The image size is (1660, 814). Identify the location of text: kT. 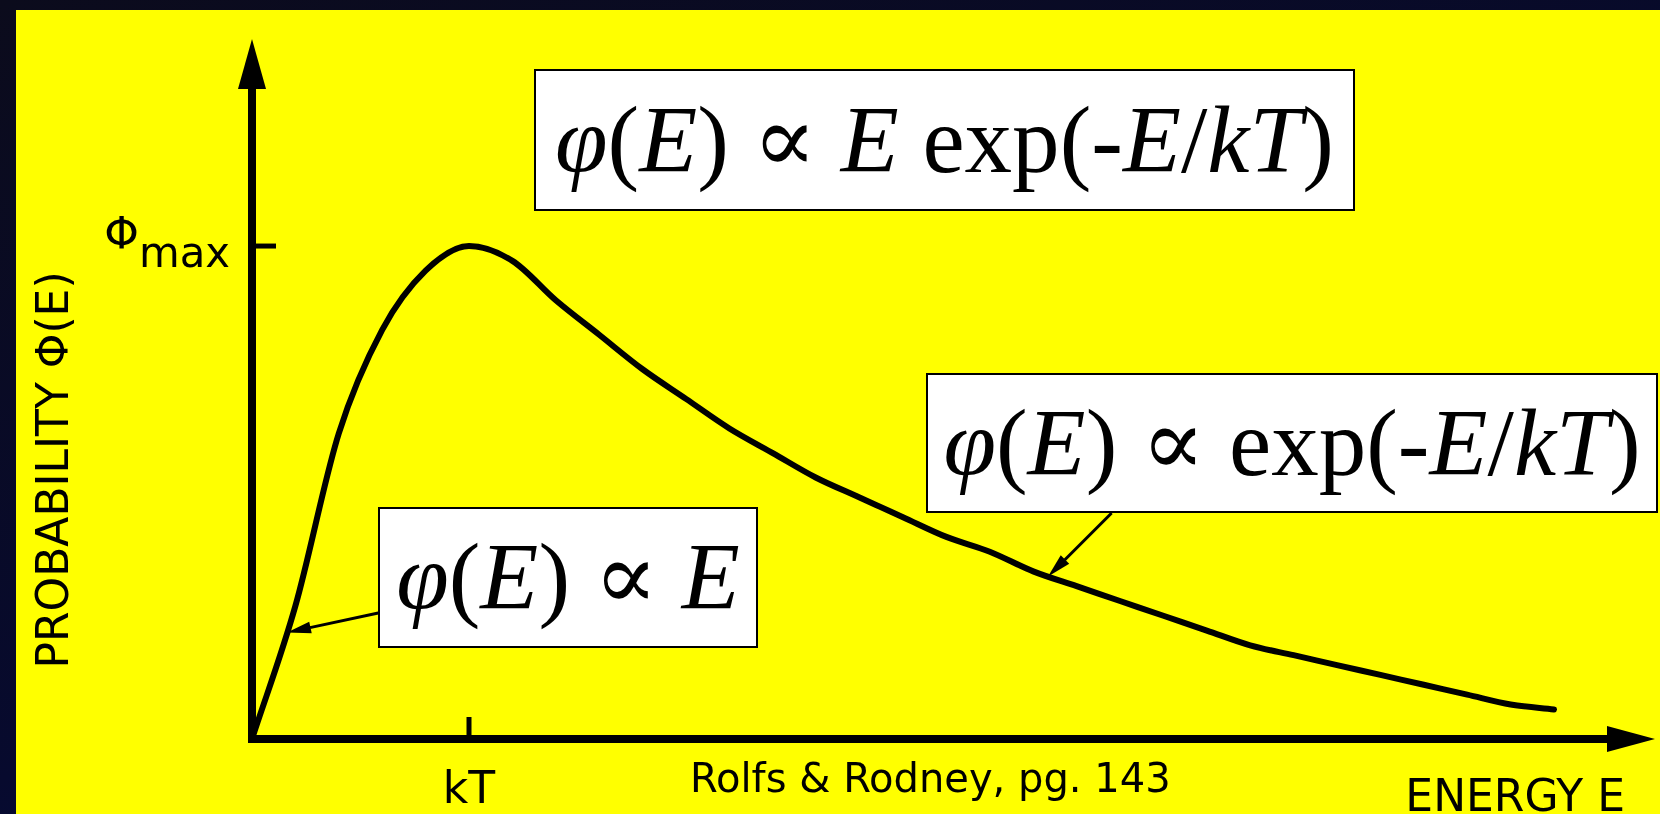
(469, 787).